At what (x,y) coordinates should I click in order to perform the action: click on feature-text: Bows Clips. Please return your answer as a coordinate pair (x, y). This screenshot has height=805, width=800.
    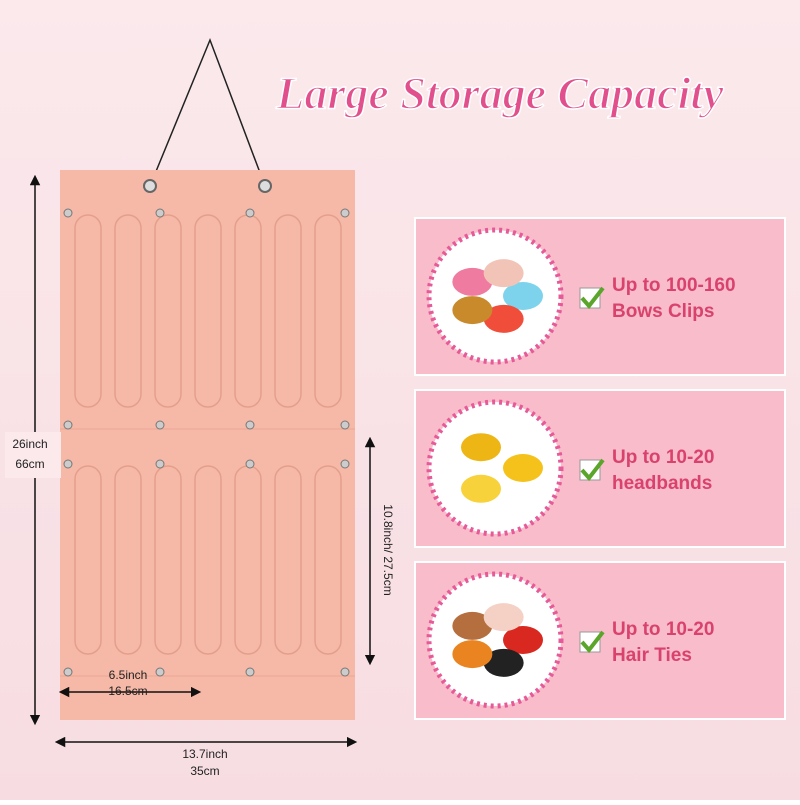
    Looking at the image, I should click on (663, 311).